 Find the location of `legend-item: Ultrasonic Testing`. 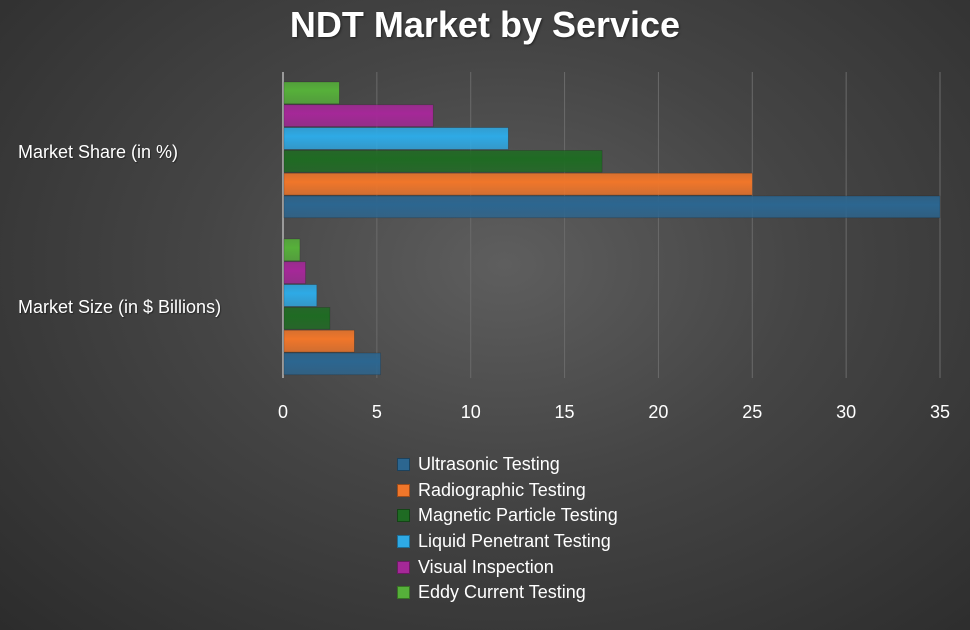

legend-item: Ultrasonic Testing is located at coordinates (507, 465).